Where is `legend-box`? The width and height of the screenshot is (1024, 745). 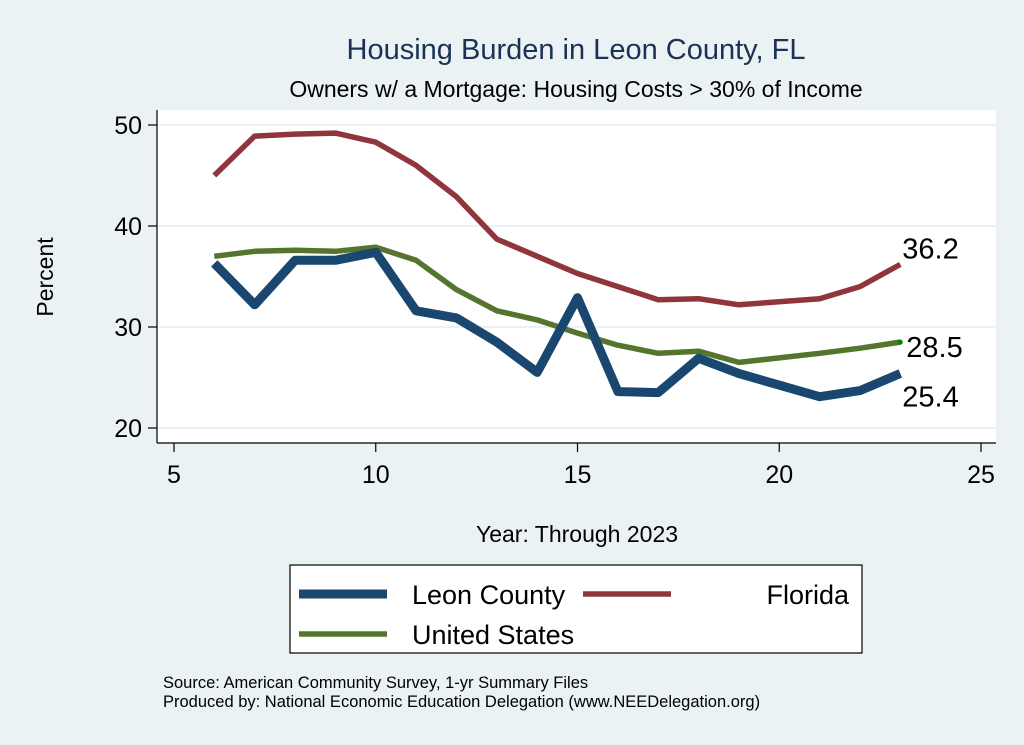 legend-box is located at coordinates (576, 609).